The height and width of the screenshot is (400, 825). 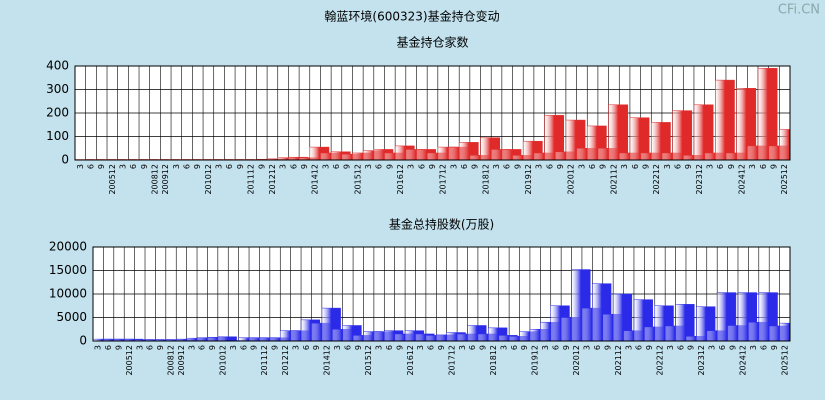 I want to click on x-tick-label: 201512, so click(x=368, y=360).